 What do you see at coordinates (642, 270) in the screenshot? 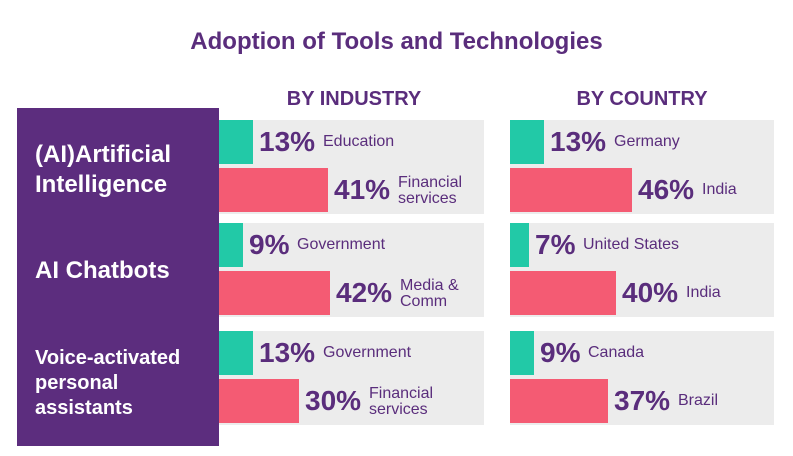
I see `panel-by-country-1: 7% United States 40% India` at bounding box center [642, 270].